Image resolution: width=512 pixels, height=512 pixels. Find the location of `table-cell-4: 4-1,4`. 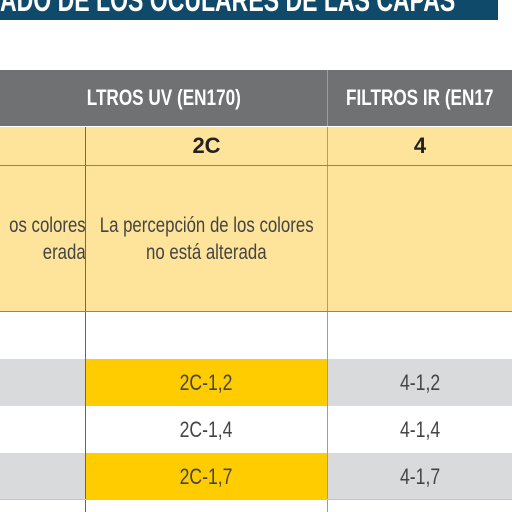

table-cell-4: 4-1,4 is located at coordinates (420, 429).